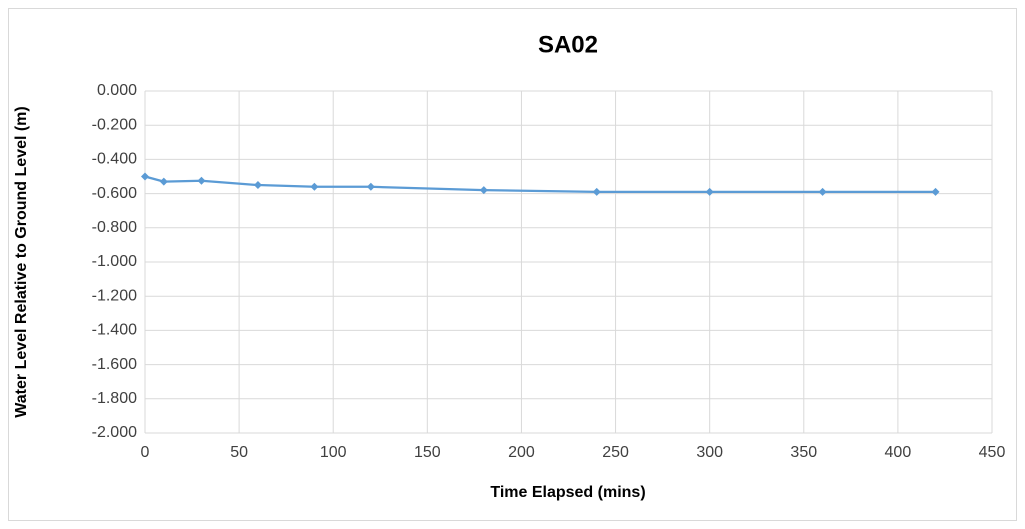 This screenshot has width=1025, height=529. What do you see at coordinates (567, 492) in the screenshot?
I see `x-axis-label: Time Elapsed (mins)` at bounding box center [567, 492].